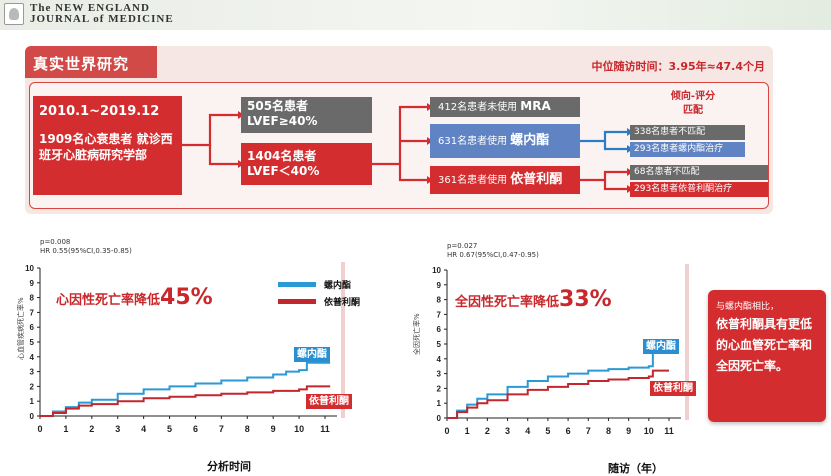  I want to click on epler-matched-box: 293名患者依普利酮治疗, so click(699, 189).